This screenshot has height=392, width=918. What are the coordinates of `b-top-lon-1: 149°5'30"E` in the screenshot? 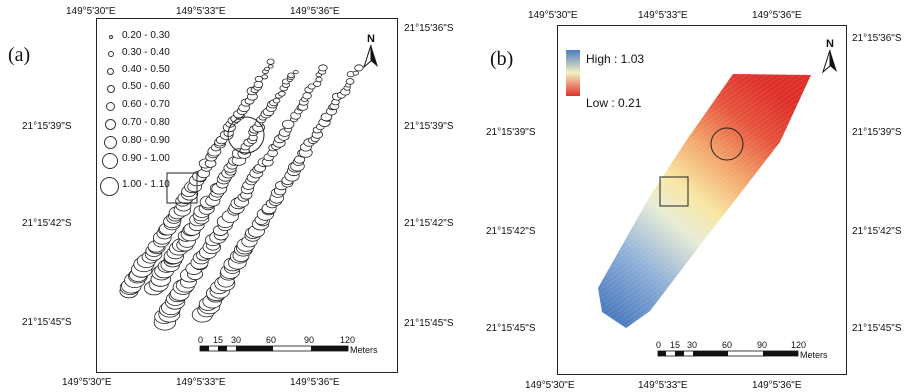 It's located at (553, 15).